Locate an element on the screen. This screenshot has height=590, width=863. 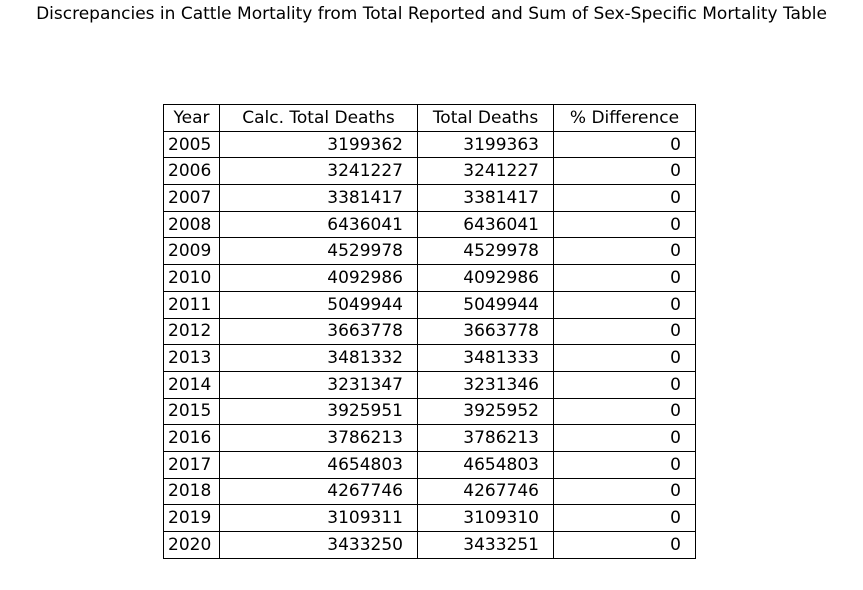
total-deaths-cell: 6436041 is located at coordinates (485, 224).